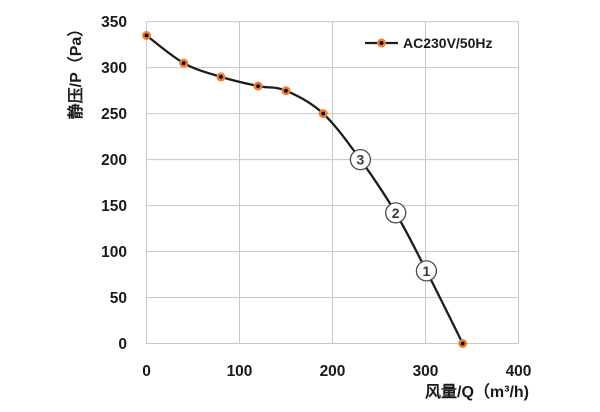 The height and width of the screenshot is (412, 600). What do you see at coordinates (240, 371) in the screenshot?
I see `x-tick-label-100: 100` at bounding box center [240, 371].